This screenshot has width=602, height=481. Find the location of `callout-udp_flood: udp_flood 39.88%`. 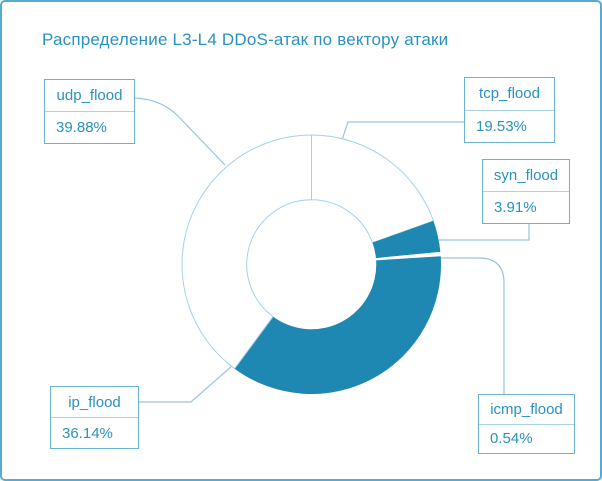

callout-udp_flood: udp_flood 39.88% is located at coordinates (89, 111).